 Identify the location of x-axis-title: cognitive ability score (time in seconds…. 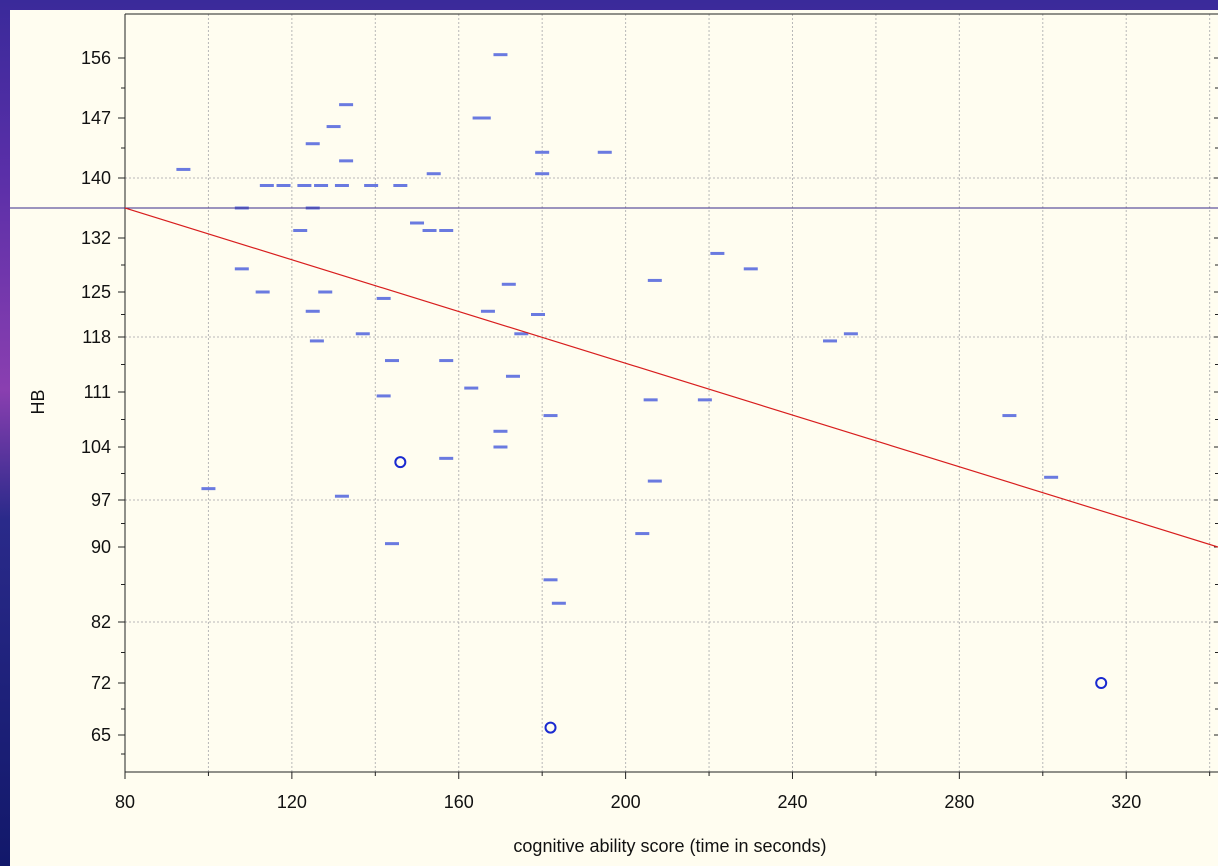
(669, 846).